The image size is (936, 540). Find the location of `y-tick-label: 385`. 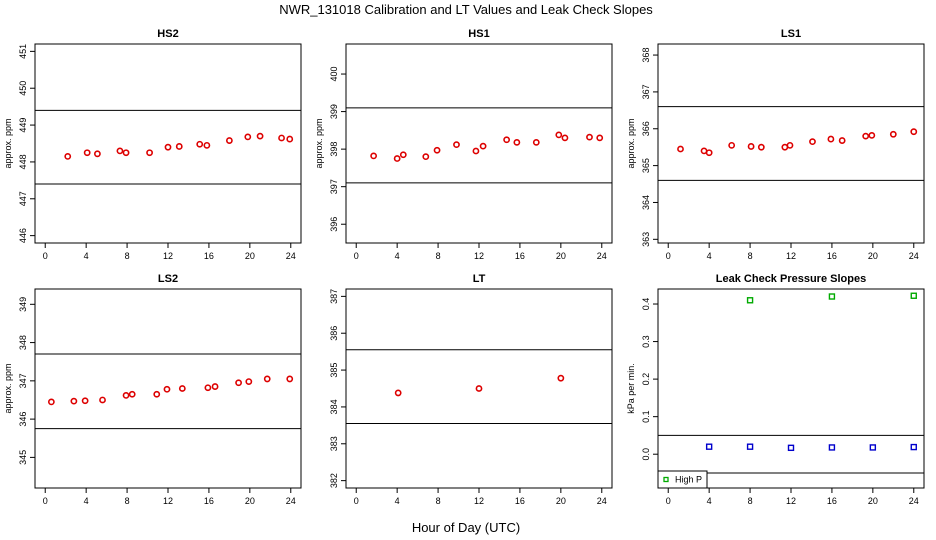

y-tick-label: 385 is located at coordinates (334, 370).